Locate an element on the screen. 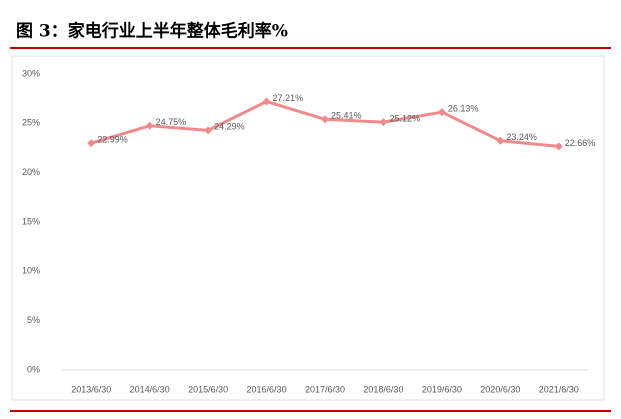 The image size is (621, 419). x-tick-label: 2015/6/30 is located at coordinates (208, 389).